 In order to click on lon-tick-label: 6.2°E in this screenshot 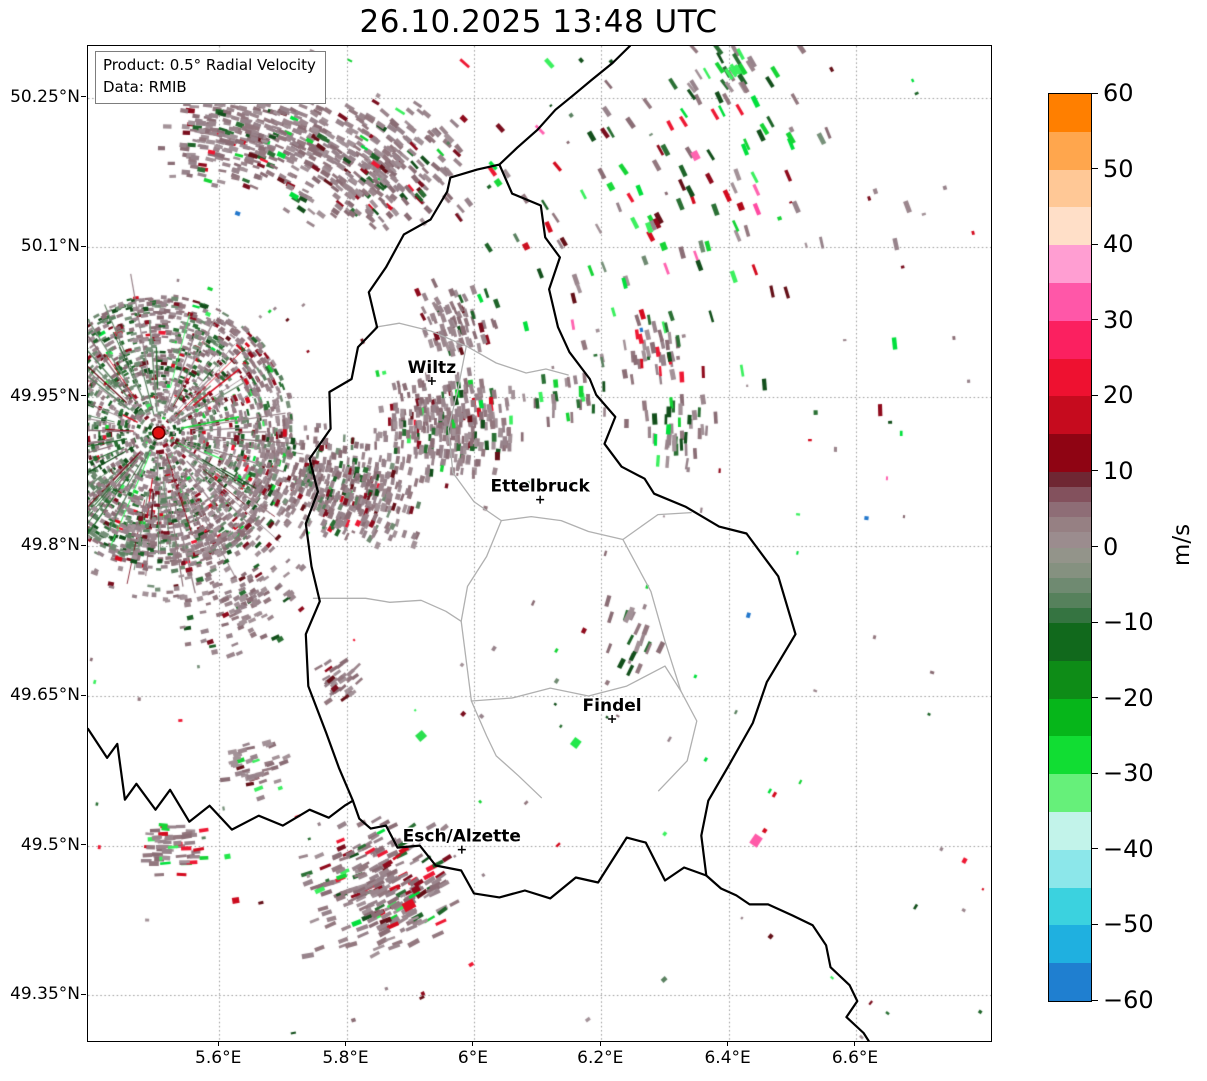, I will do `click(600, 1058)`.